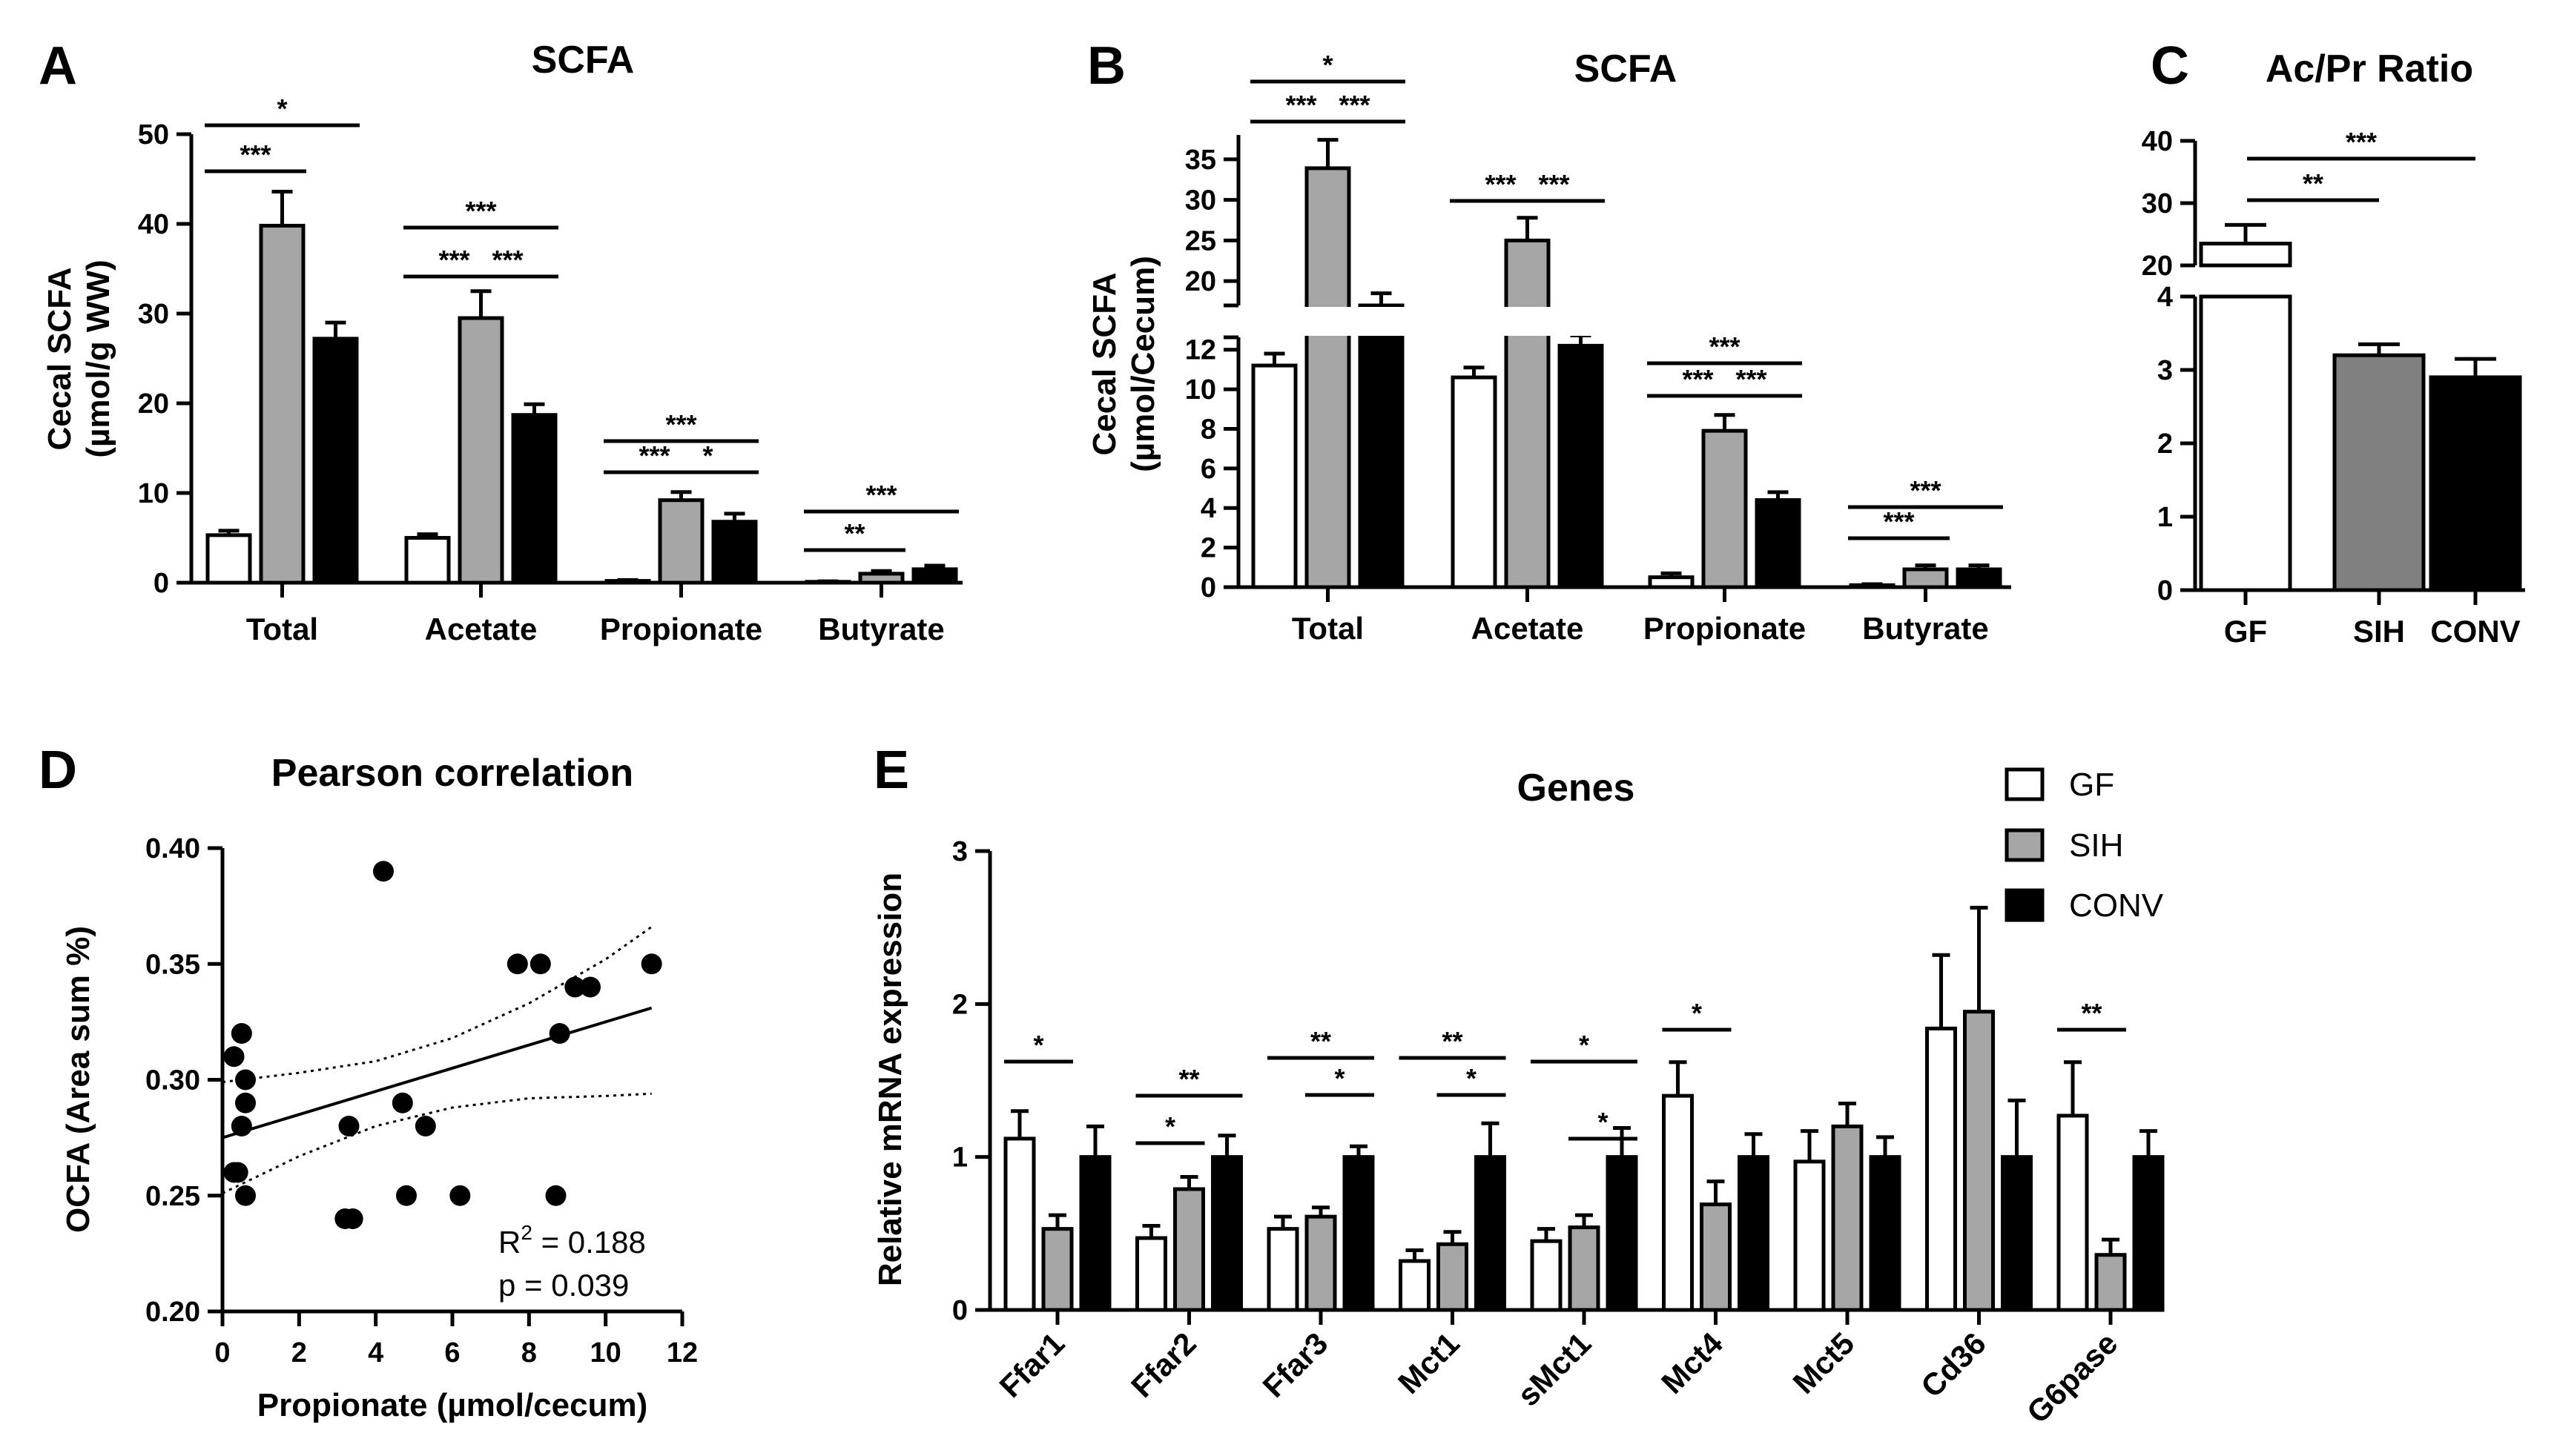 This screenshot has height=1456, width=2557. Describe the element at coordinates (1691, 1363) in the screenshot. I see `category-label: Mct4` at that location.